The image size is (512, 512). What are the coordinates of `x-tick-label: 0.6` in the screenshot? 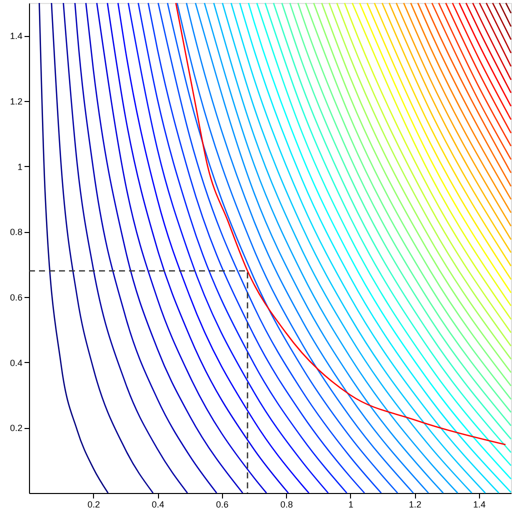 It's located at (222, 505).